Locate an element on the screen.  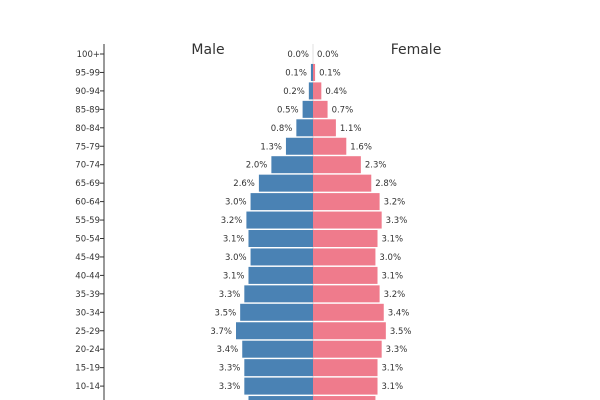
male-value-label: 0.1% is located at coordinates (296, 73).